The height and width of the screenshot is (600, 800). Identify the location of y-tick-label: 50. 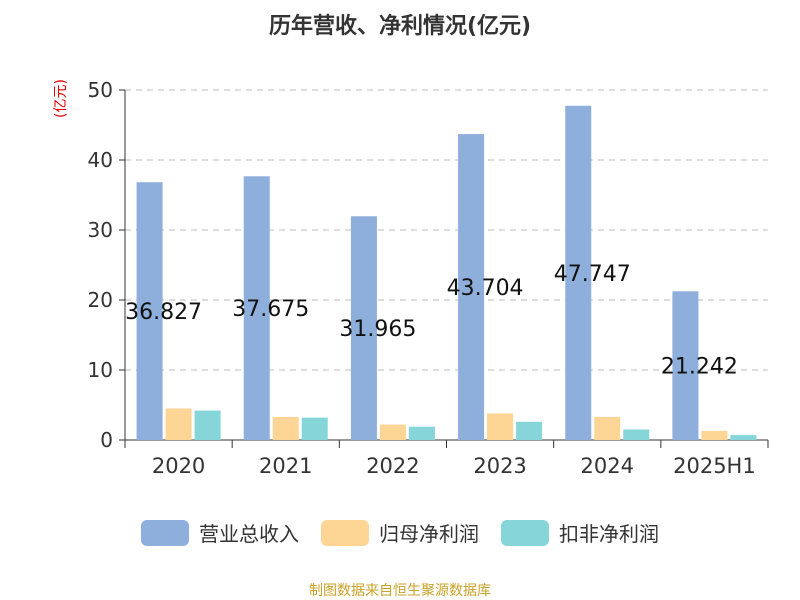
(100, 90).